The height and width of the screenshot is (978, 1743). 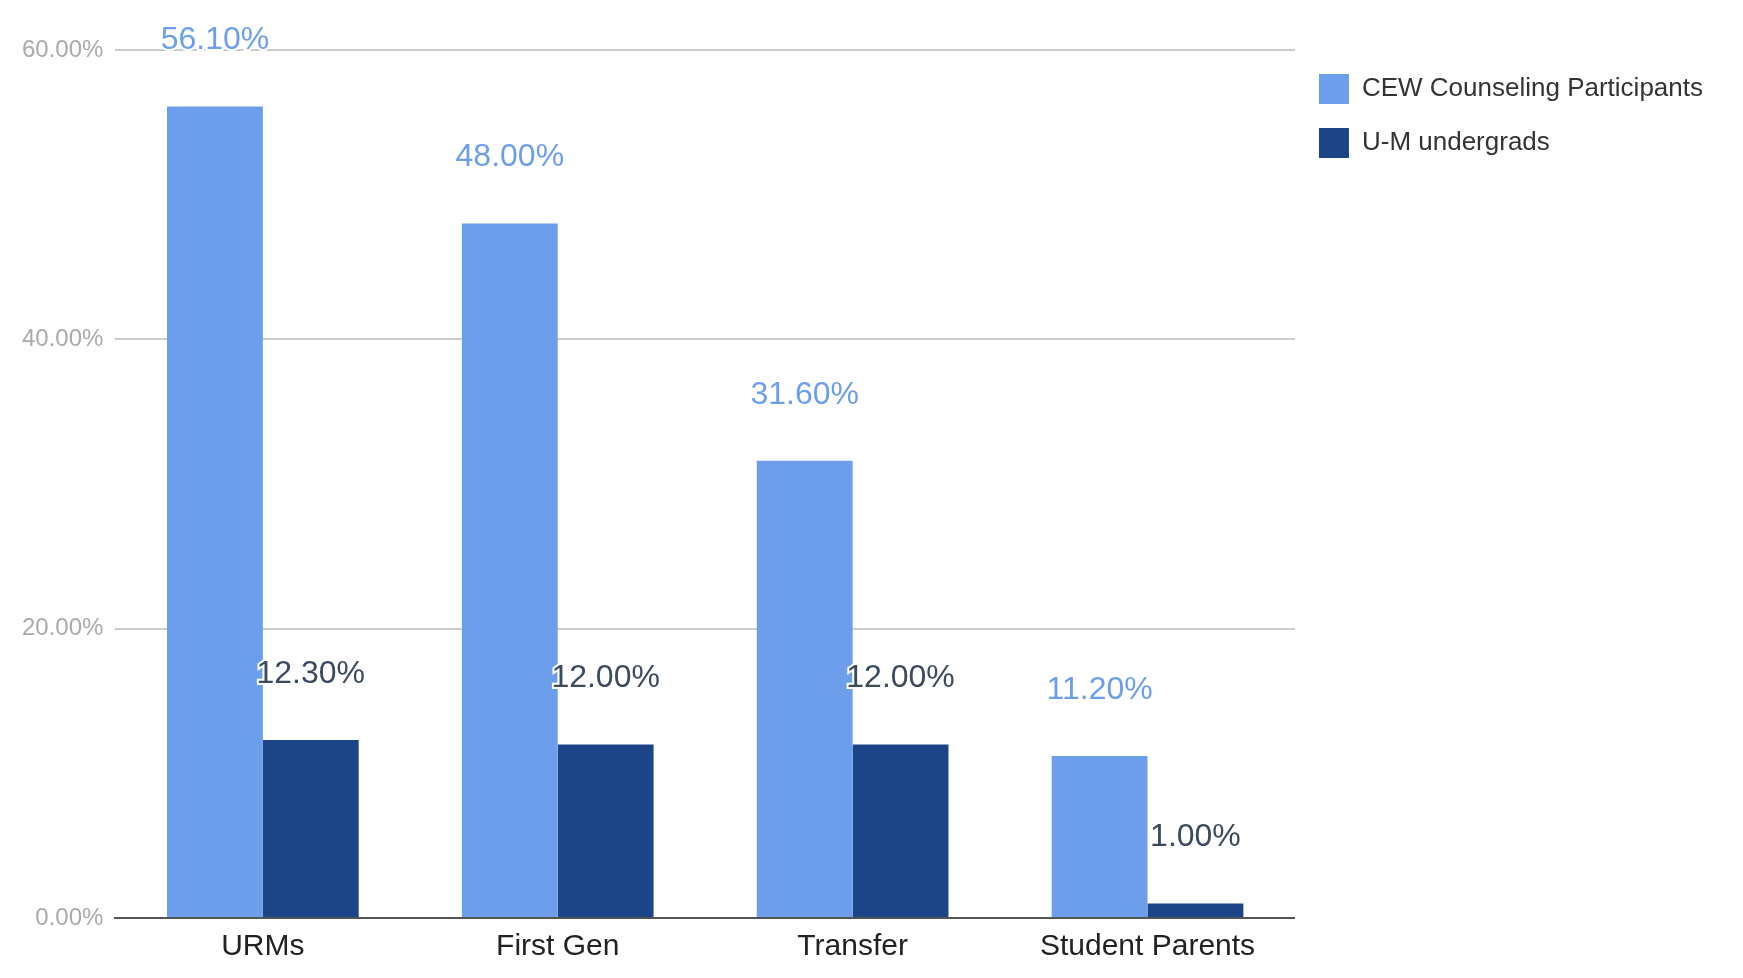 What do you see at coordinates (804, 392) in the screenshot?
I see `data-label: 31.60%` at bounding box center [804, 392].